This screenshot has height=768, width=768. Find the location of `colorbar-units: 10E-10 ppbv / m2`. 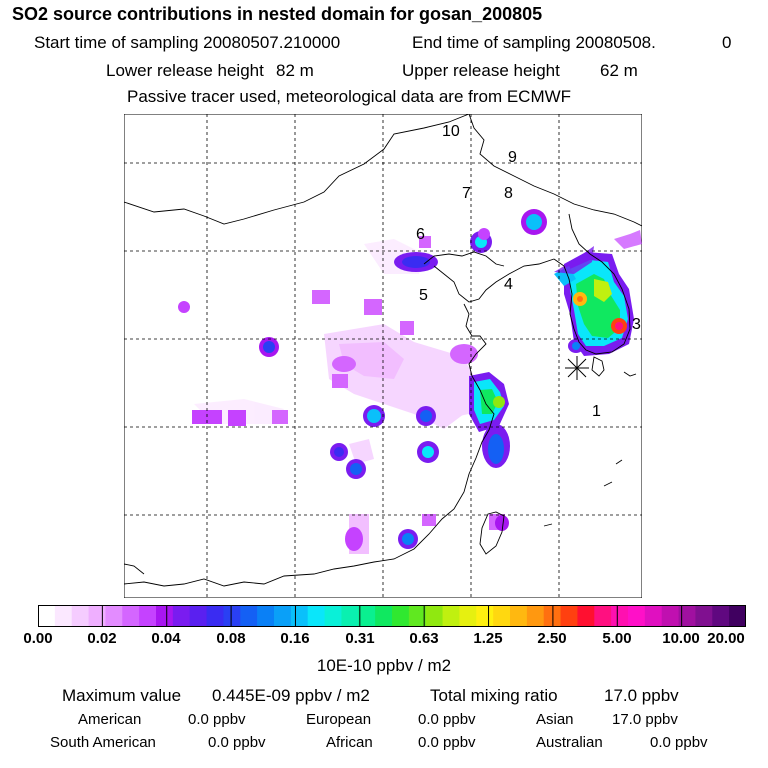

colorbar-units: 10E-10 ppbv / m2 is located at coordinates (384, 665).